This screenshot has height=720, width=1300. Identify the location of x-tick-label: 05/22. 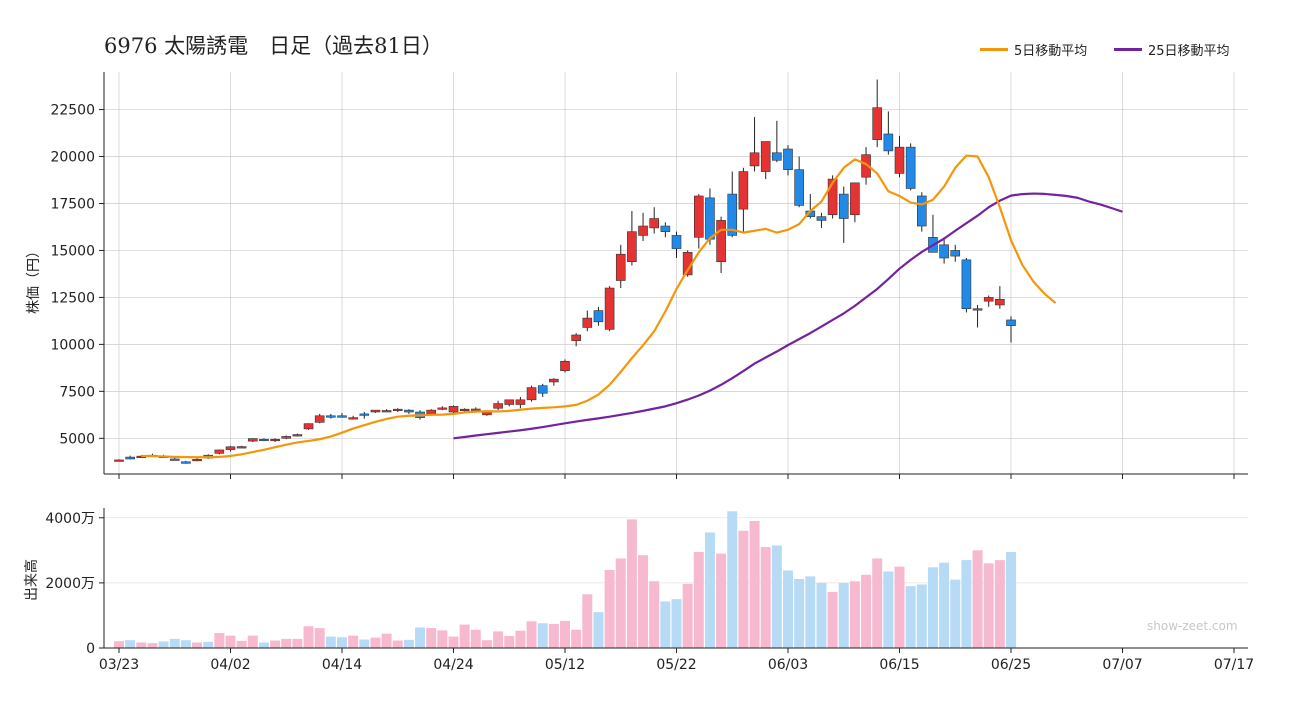
(676, 665).